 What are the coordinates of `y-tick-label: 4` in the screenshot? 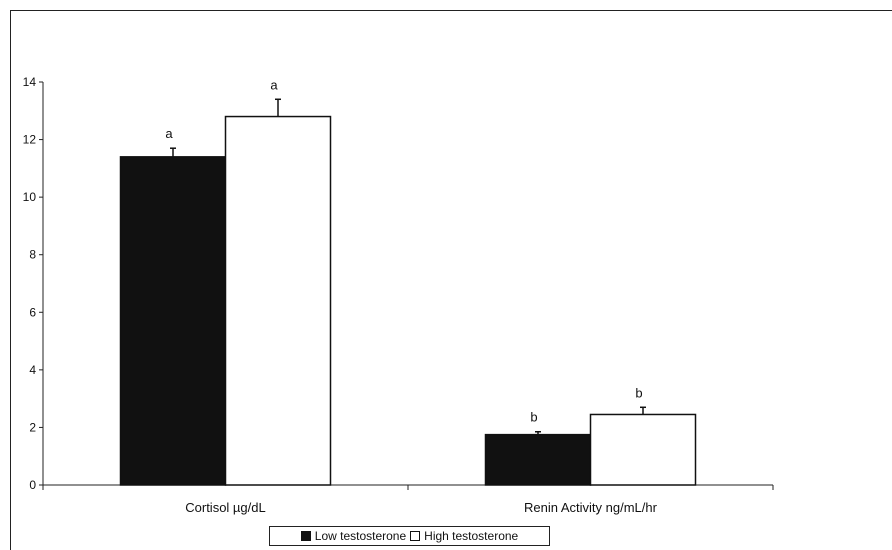 It's located at (32, 370).